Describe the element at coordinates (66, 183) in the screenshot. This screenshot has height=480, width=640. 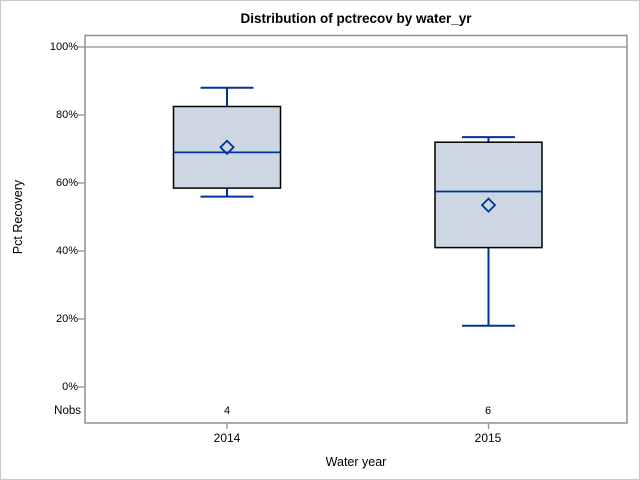
I see `y-tick-label: 60%` at that location.